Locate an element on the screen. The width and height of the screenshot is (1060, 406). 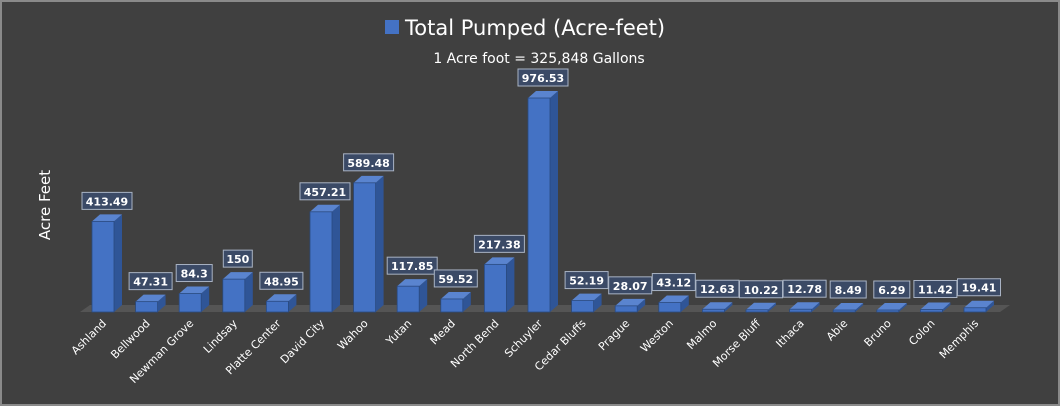
category-label: Bellwood is located at coordinates (130, 339).